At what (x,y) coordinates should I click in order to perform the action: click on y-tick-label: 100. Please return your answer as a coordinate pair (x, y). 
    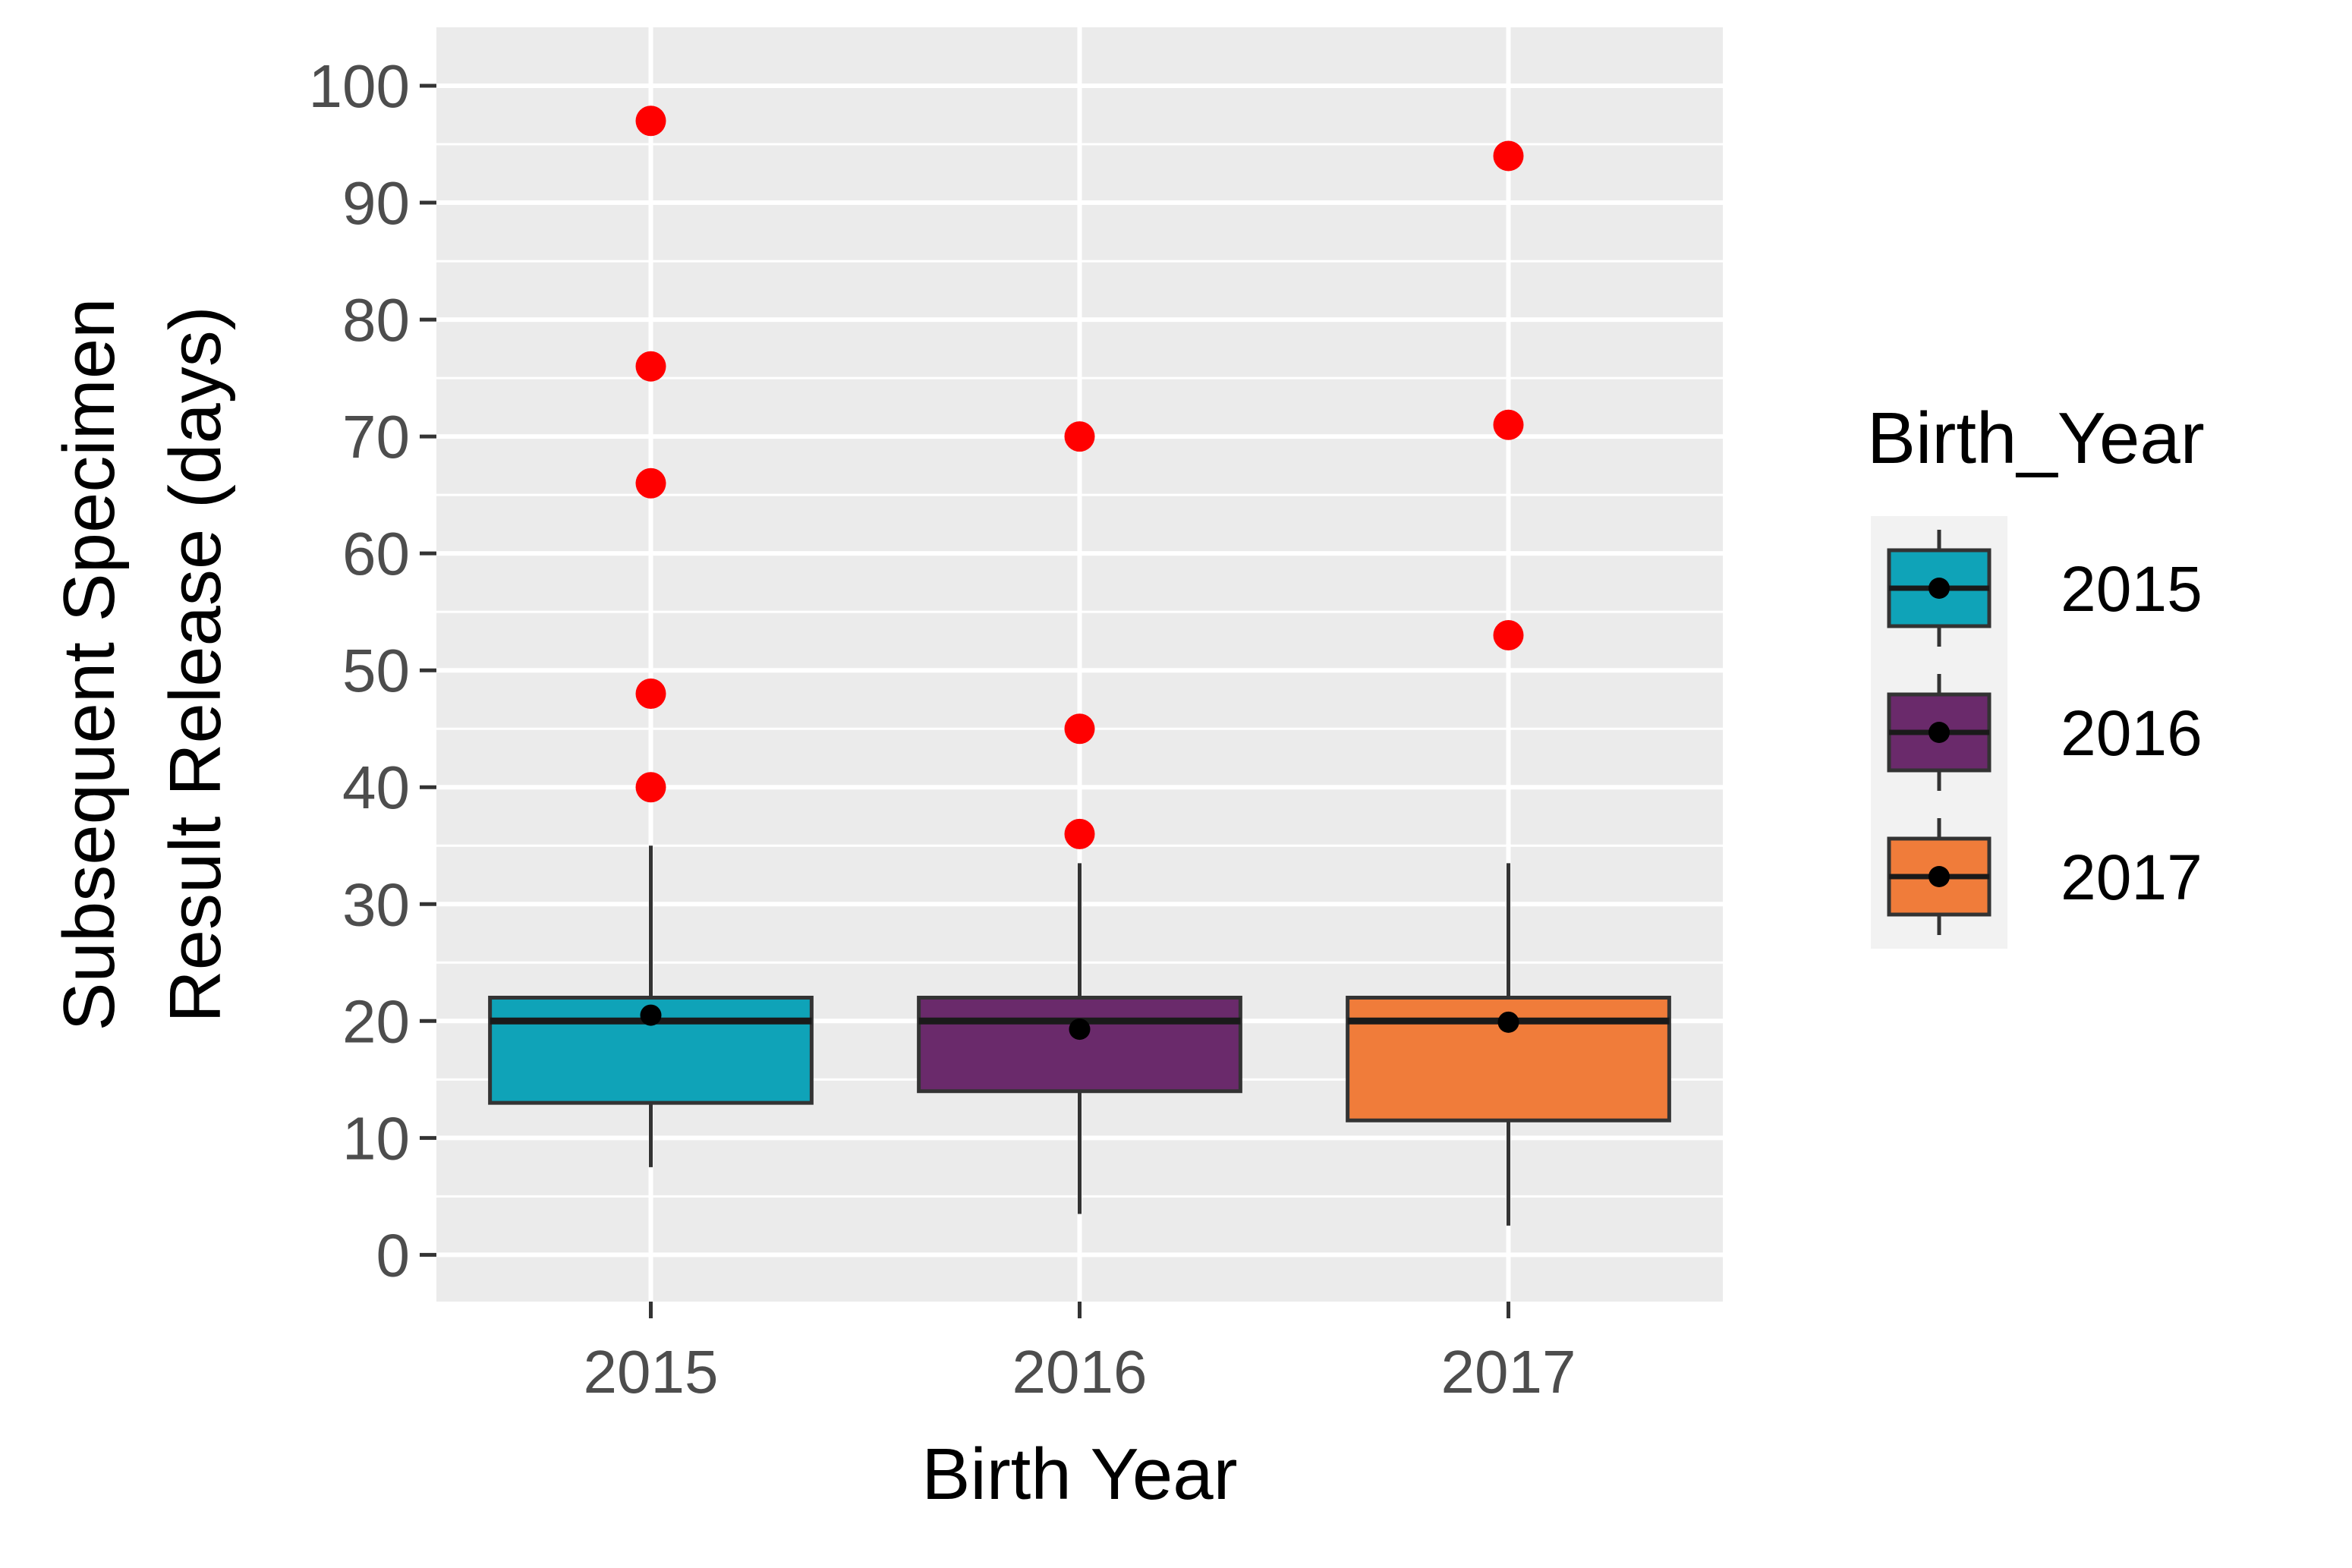
    Looking at the image, I should click on (359, 86).